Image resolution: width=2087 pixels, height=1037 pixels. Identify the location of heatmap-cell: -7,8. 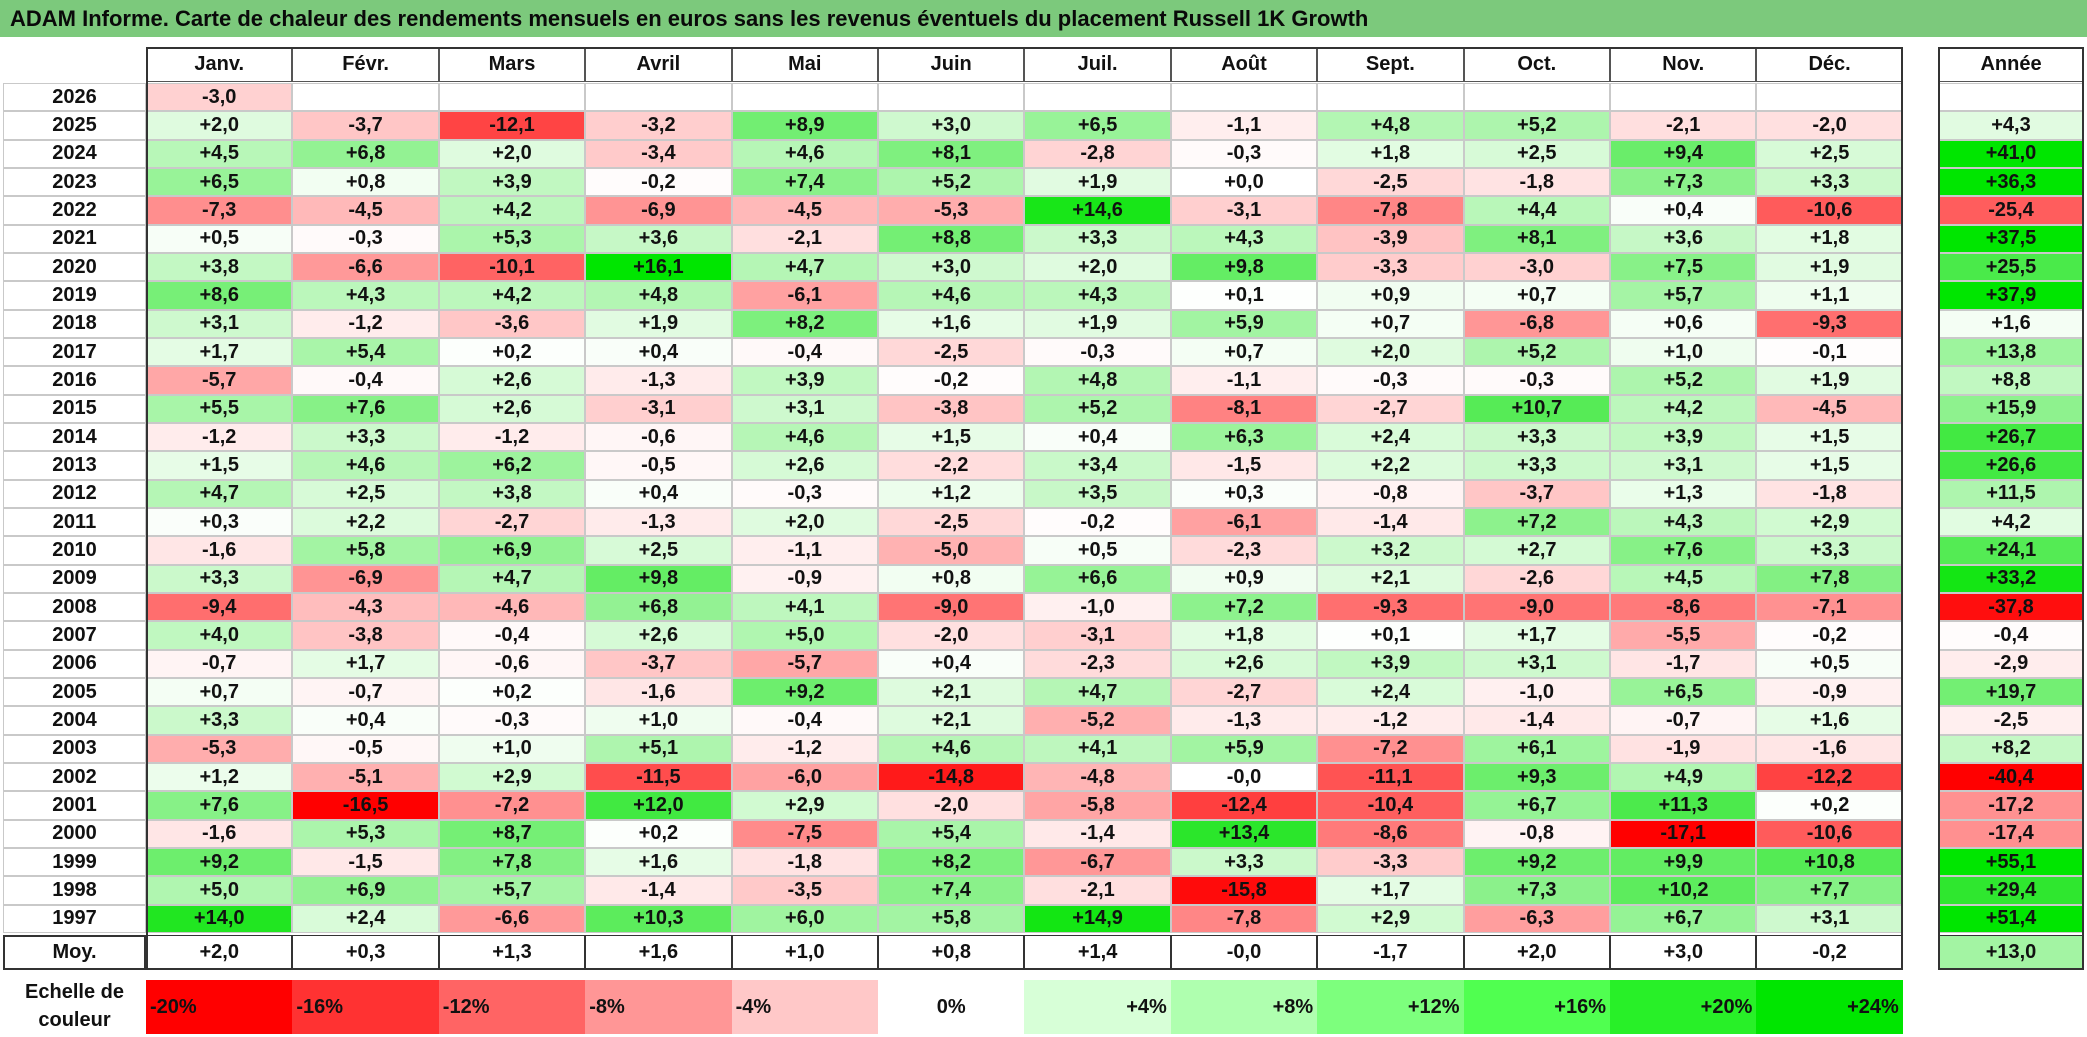
(1244, 918).